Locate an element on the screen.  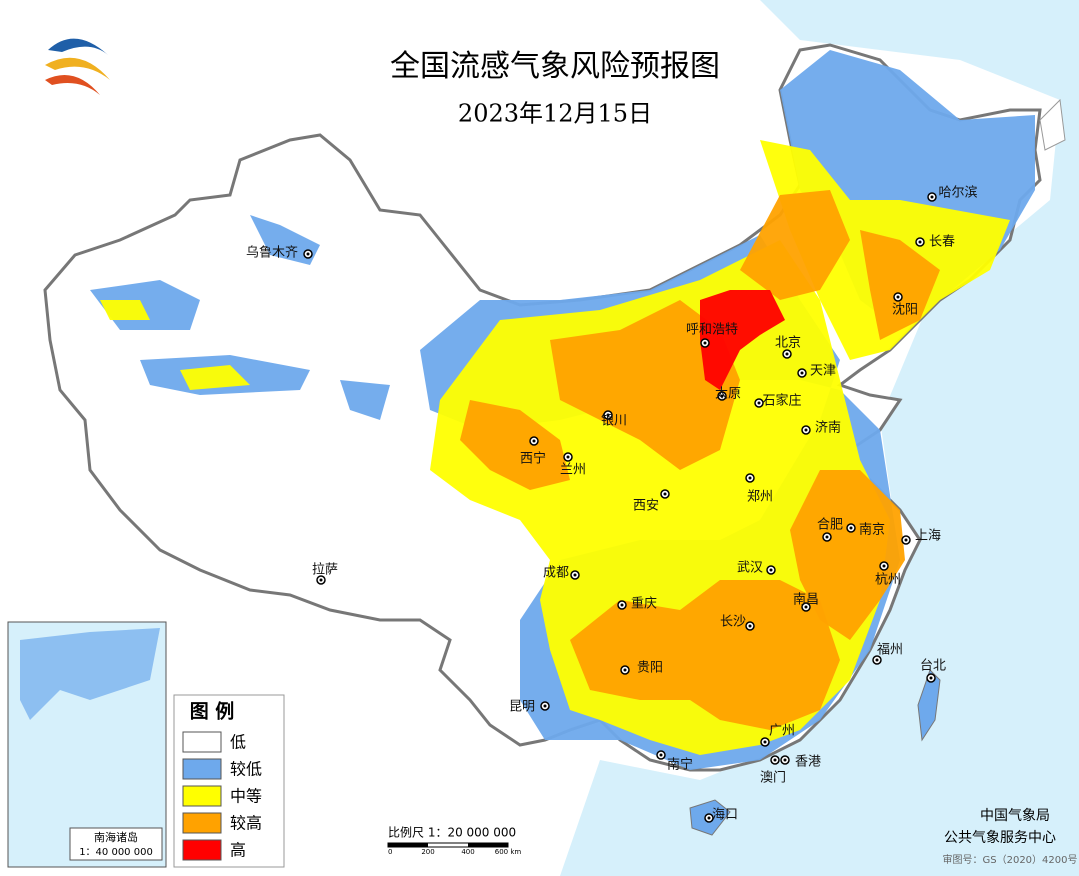
legend-label: 中等 is located at coordinates (246, 796).